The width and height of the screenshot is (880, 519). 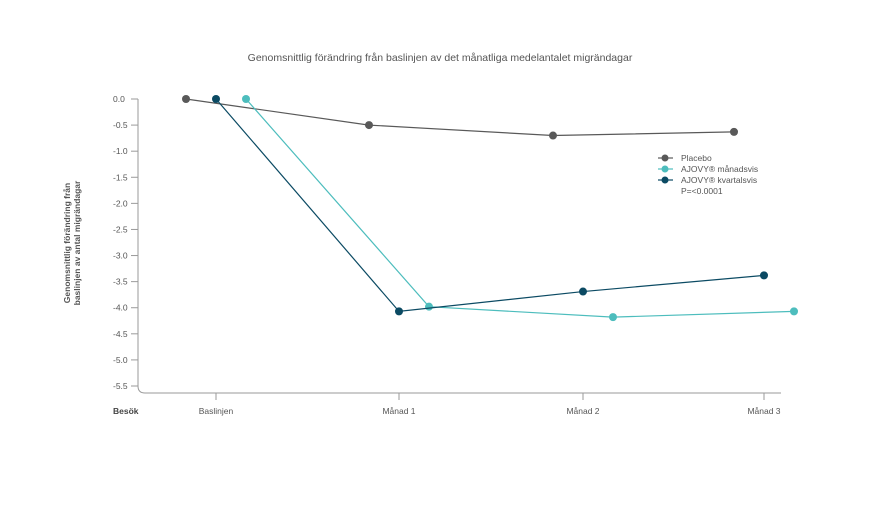 I want to click on legend-label: AJOVY® månadsvis, so click(x=719, y=169).